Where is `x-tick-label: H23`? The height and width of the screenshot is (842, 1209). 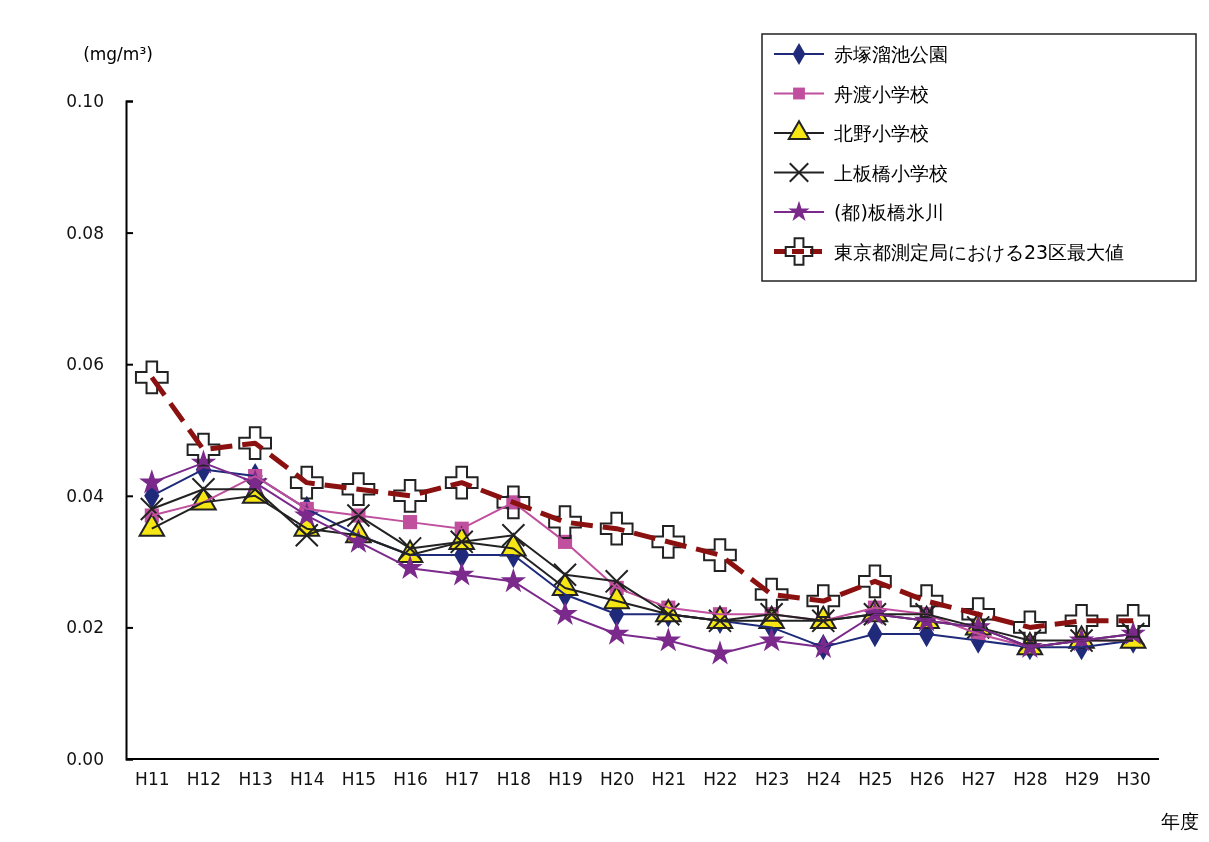 x-tick-label: H23 is located at coordinates (772, 779).